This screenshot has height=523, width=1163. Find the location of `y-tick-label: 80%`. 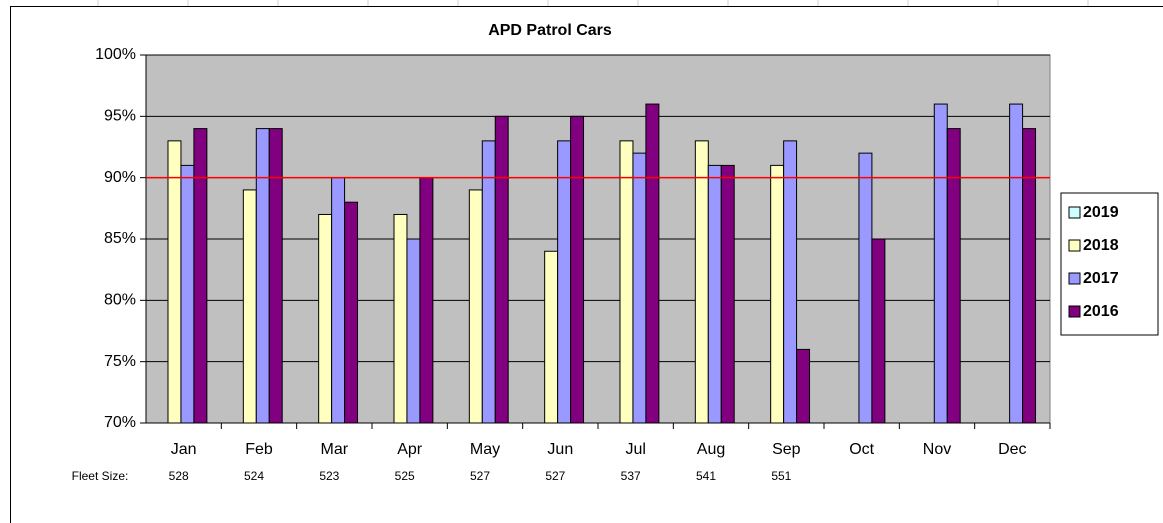

y-tick-label: 80% is located at coordinates (120, 300).